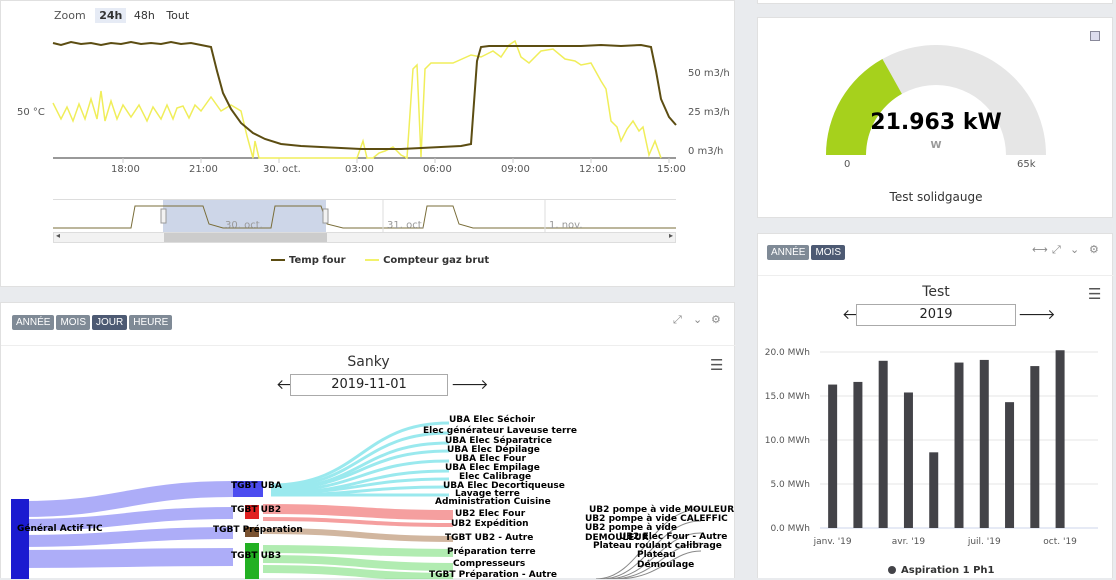 The width and height of the screenshot is (1116, 580). Describe the element at coordinates (936, 197) in the screenshot. I see `gauge-title: Test solidgauge` at that location.